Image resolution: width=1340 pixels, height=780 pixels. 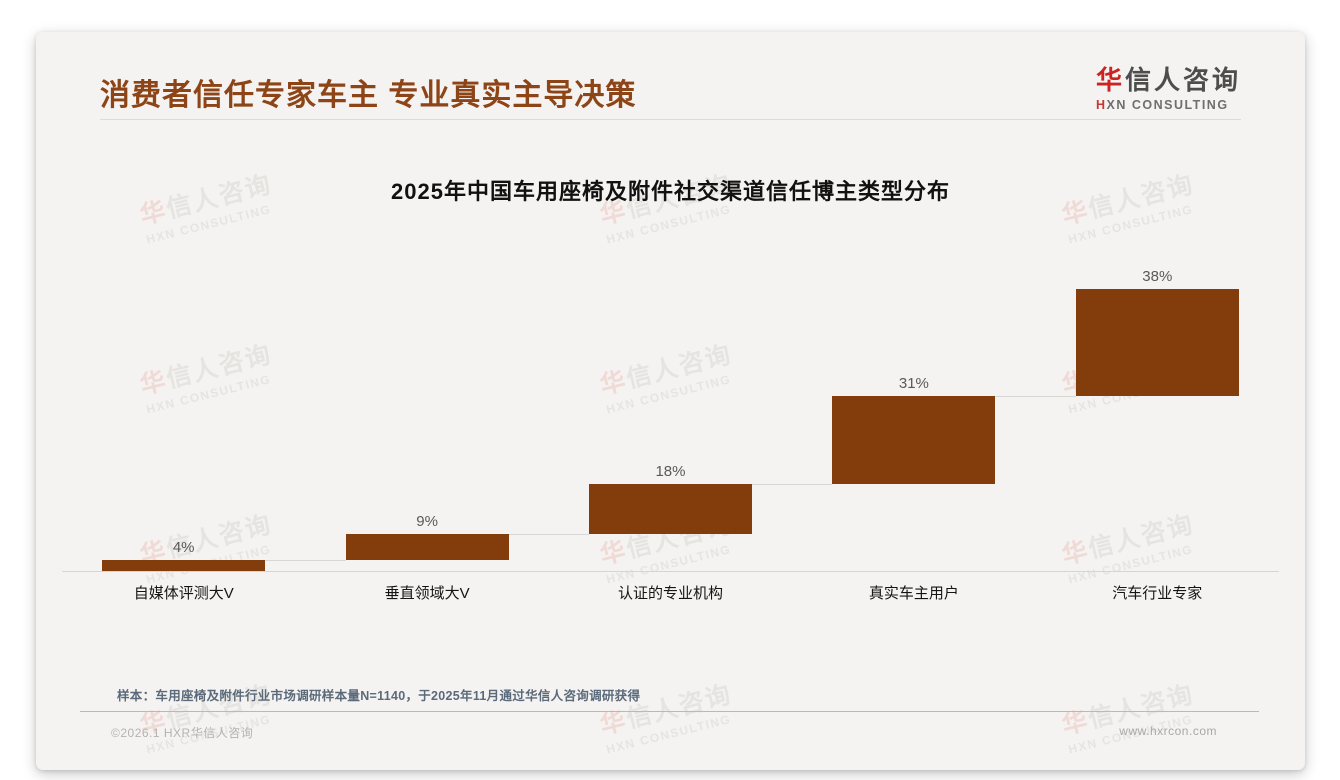 I want to click on brand-logo-en: HXN CONSULTING, so click(x=1168, y=105).